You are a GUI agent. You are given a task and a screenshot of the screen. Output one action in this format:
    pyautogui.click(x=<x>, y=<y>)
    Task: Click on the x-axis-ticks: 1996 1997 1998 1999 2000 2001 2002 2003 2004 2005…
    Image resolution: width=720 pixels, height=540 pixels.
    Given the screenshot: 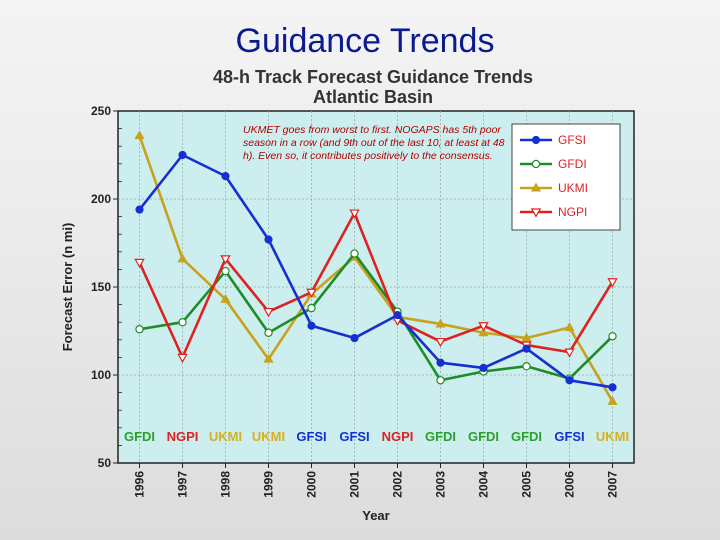 What is the action you would take?
    pyautogui.click(x=376, y=480)
    